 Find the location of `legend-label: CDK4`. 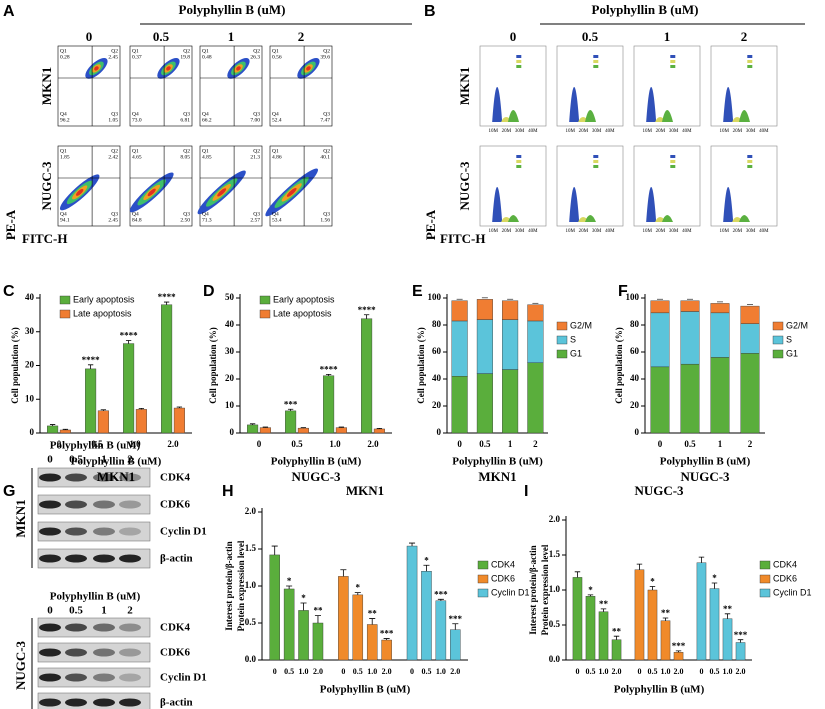

legend-label: CDK4 is located at coordinates (503, 564).